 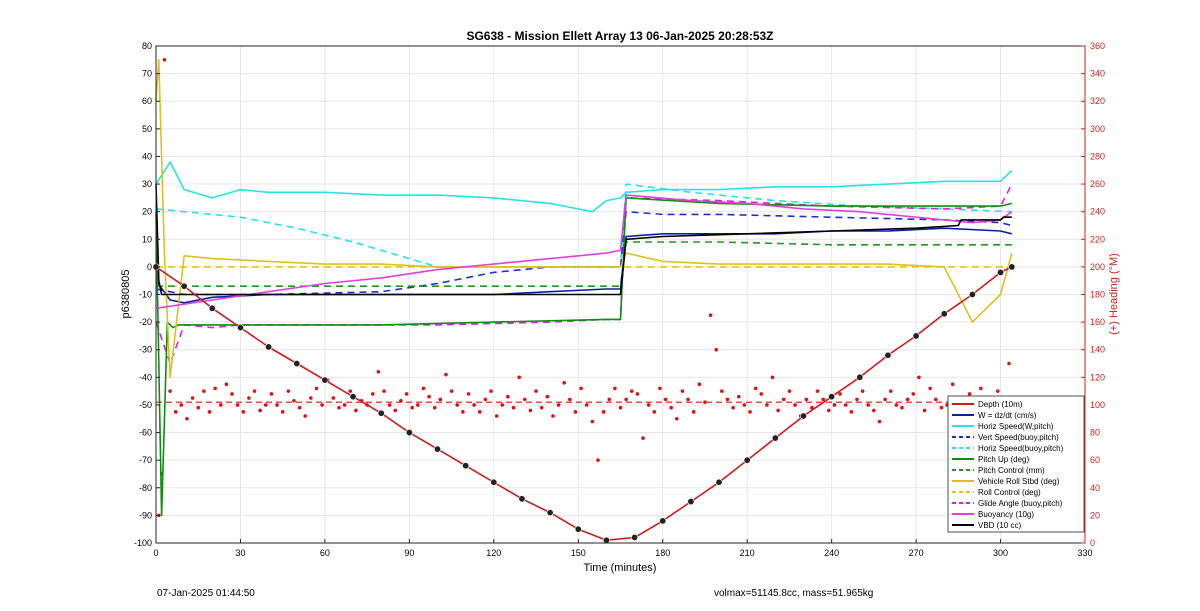 I want to click on y-tick-label: 10, so click(x=147, y=239).